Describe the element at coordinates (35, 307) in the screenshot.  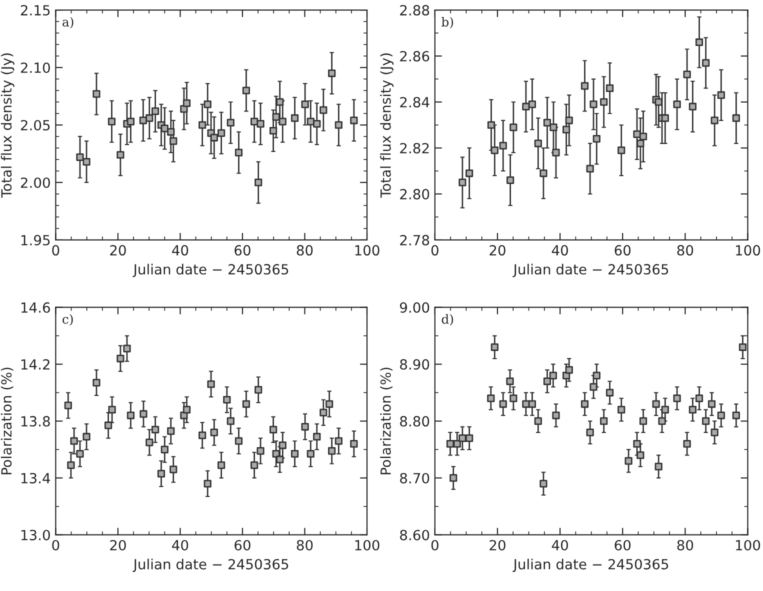
I see `y-tick-label: 14.6` at that location.